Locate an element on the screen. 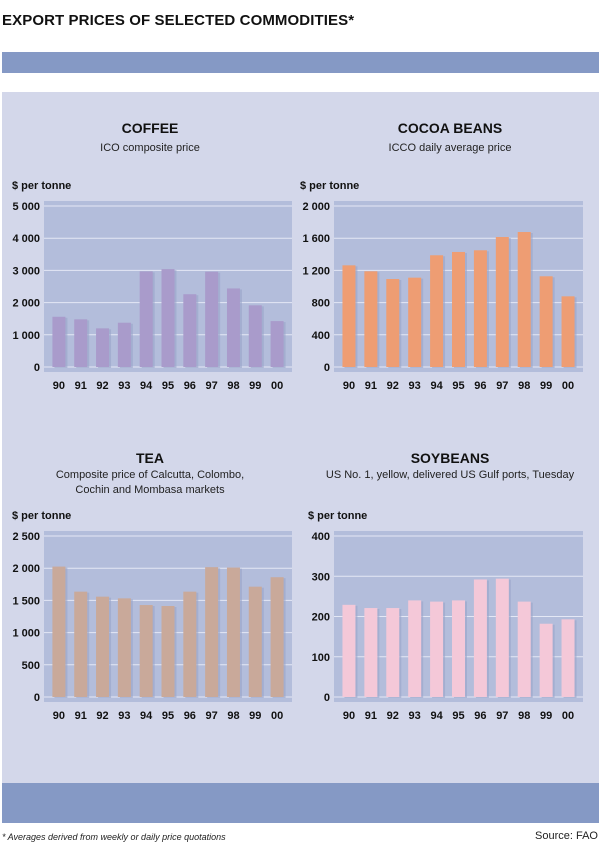  chart-subtitle-line: Cochin and Mombasa markets is located at coordinates (150, 490).